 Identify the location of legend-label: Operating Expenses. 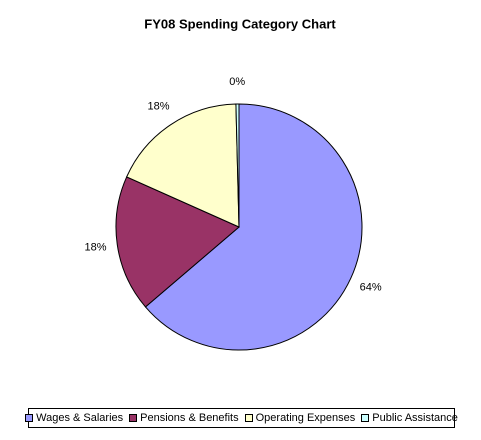
(305, 418).